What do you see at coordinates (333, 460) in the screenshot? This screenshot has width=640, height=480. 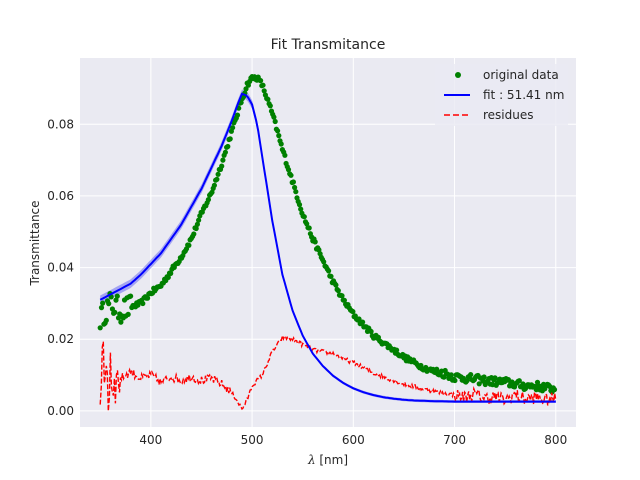 I see `x-axis-unit: [nm]` at bounding box center [333, 460].